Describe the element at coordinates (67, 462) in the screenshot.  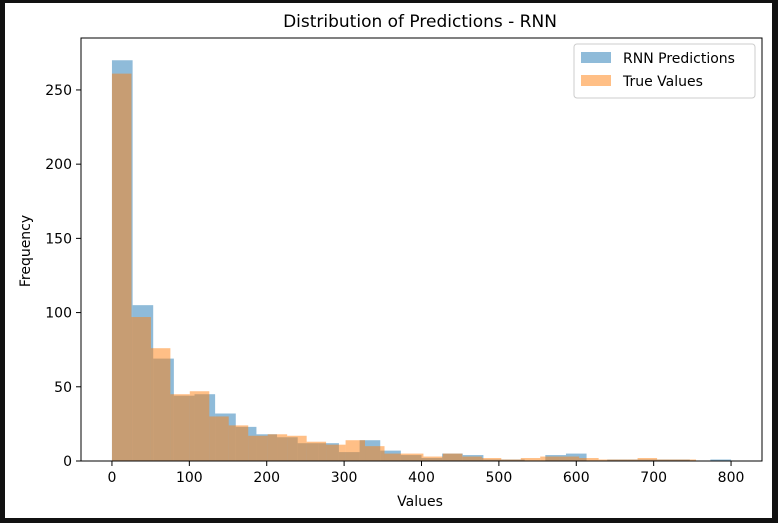
I see `y-tick-label: 0` at that location.